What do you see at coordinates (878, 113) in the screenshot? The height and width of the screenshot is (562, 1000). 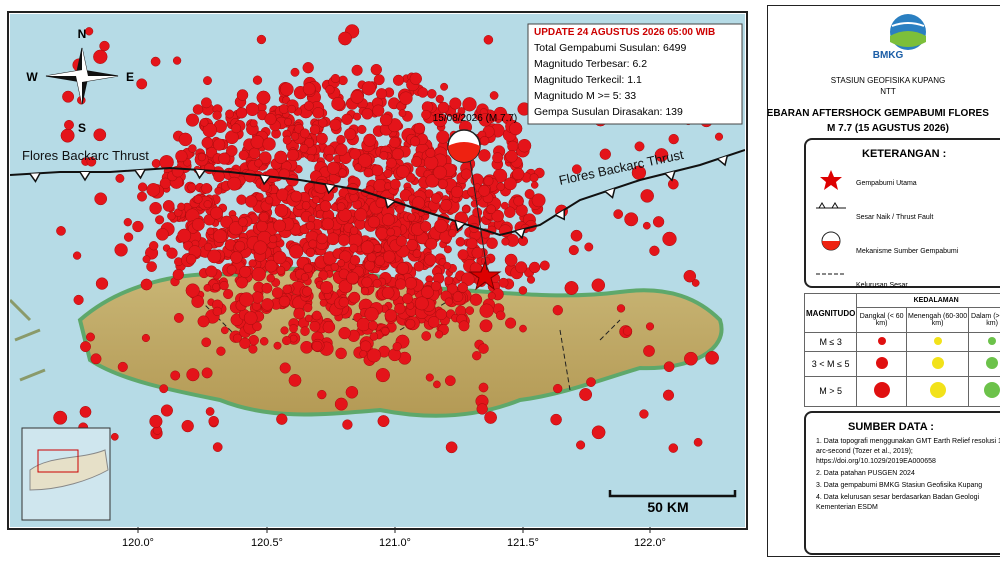 I see `panel-title: SEBARAN AFTERSHOCK GEMPABUMI FLORES` at bounding box center [878, 113].